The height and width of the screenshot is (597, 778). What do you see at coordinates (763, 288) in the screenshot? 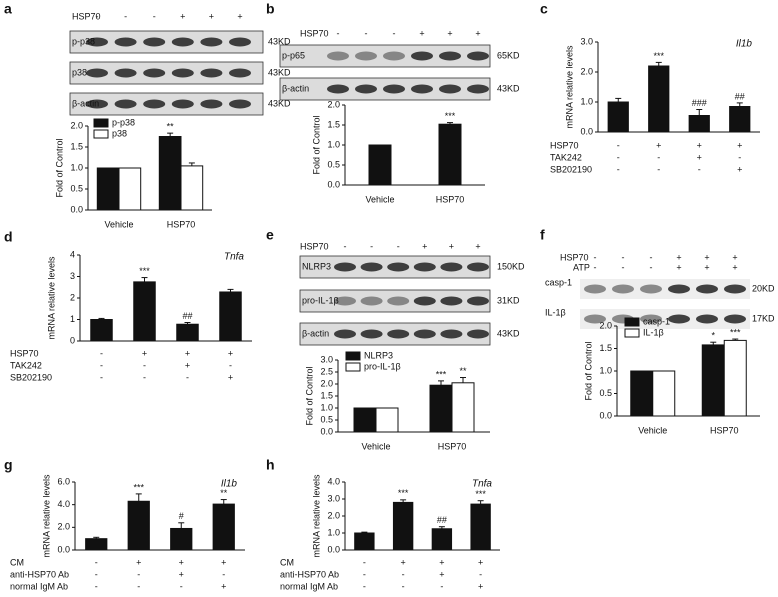
I see `blot-size: 20KD` at bounding box center [763, 288].